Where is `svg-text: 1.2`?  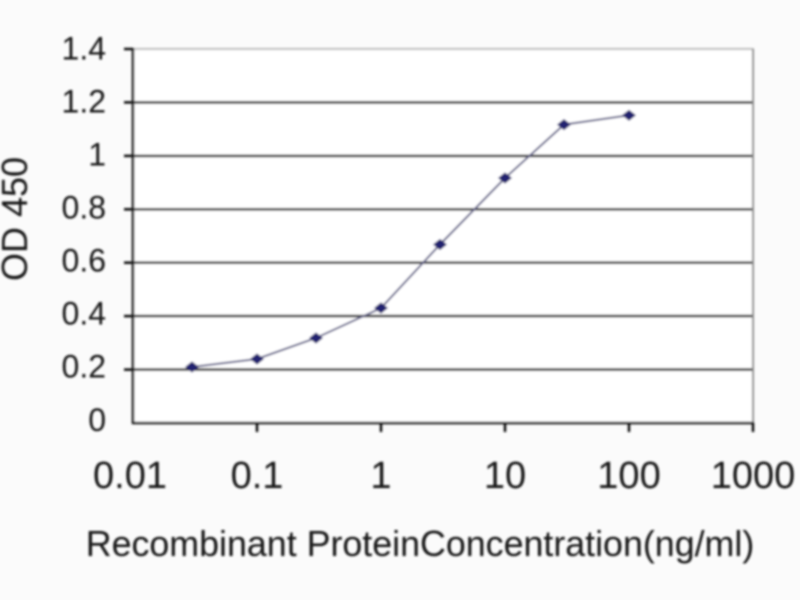
svg-text: 1.2 is located at coordinates (84, 101).